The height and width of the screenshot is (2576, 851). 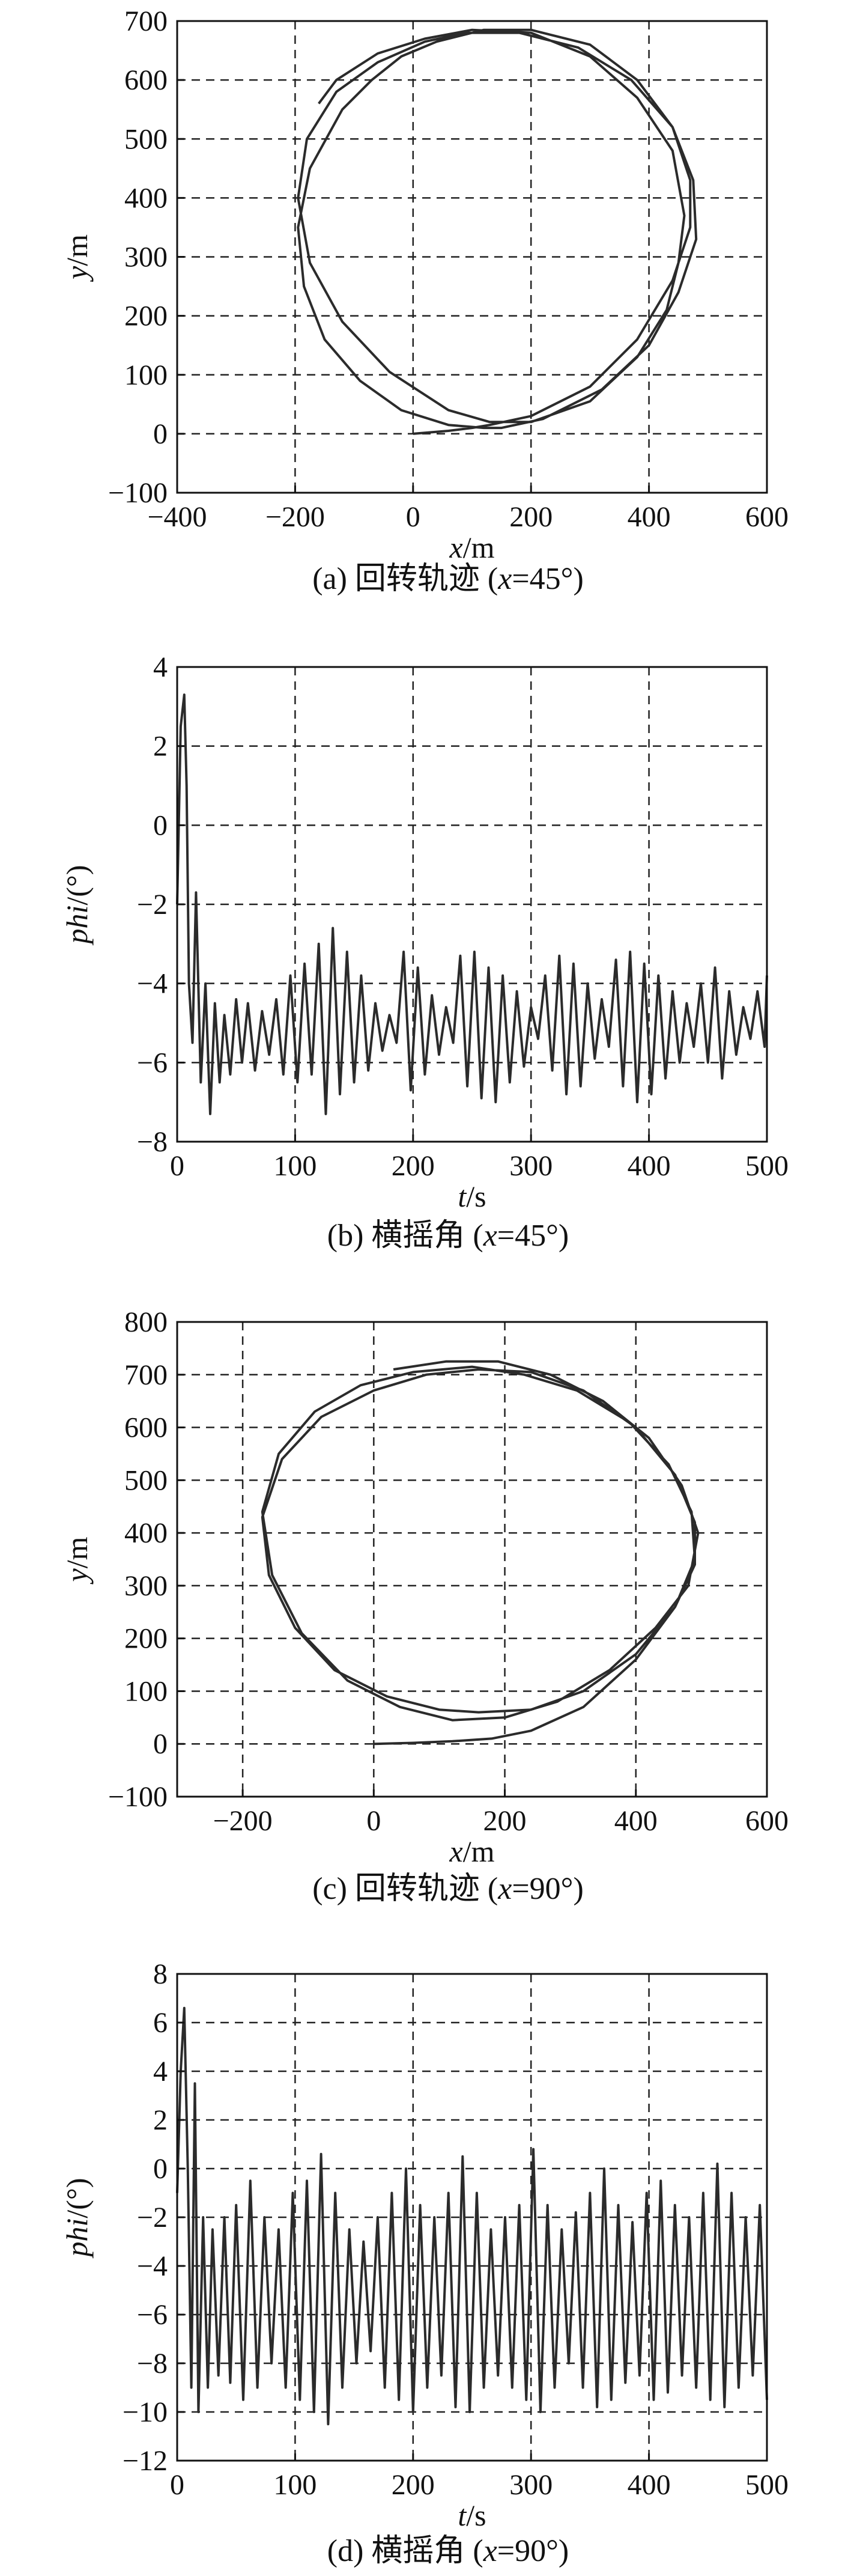 I want to click on plot-frame, so click(x=472, y=1559).